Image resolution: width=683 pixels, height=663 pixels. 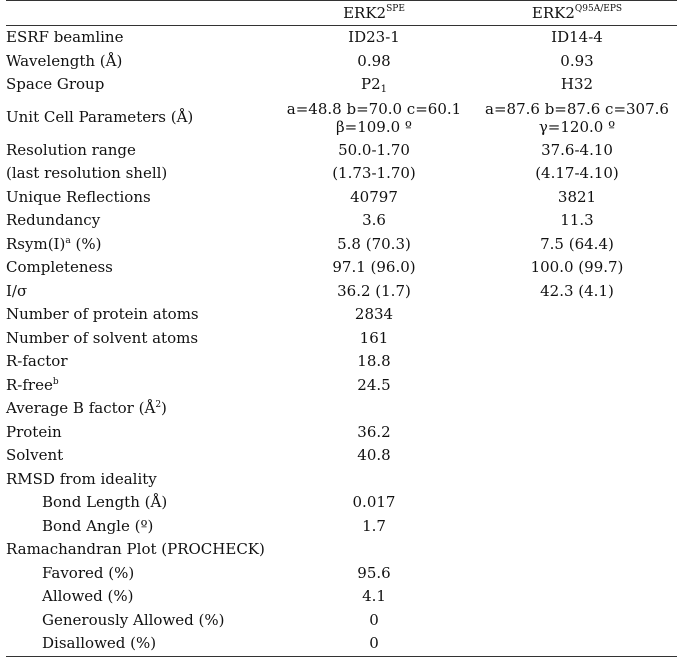 I want to click on row-wavelength: Wavelength (Å) 0.98 0.93, so click(x=341, y=62).